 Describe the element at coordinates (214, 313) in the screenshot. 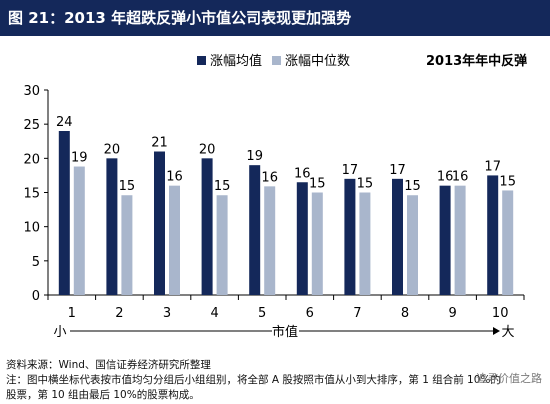

I see `x-tick-label: 4` at that location.